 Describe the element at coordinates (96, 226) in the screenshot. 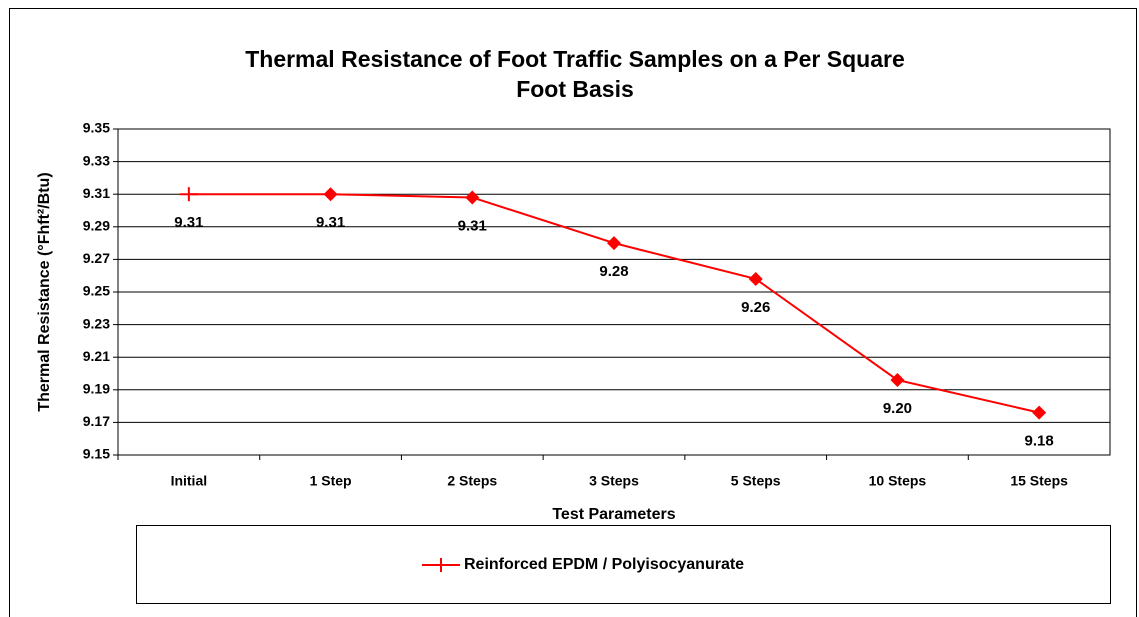

I see `y-tick-label: 9.29` at that location.